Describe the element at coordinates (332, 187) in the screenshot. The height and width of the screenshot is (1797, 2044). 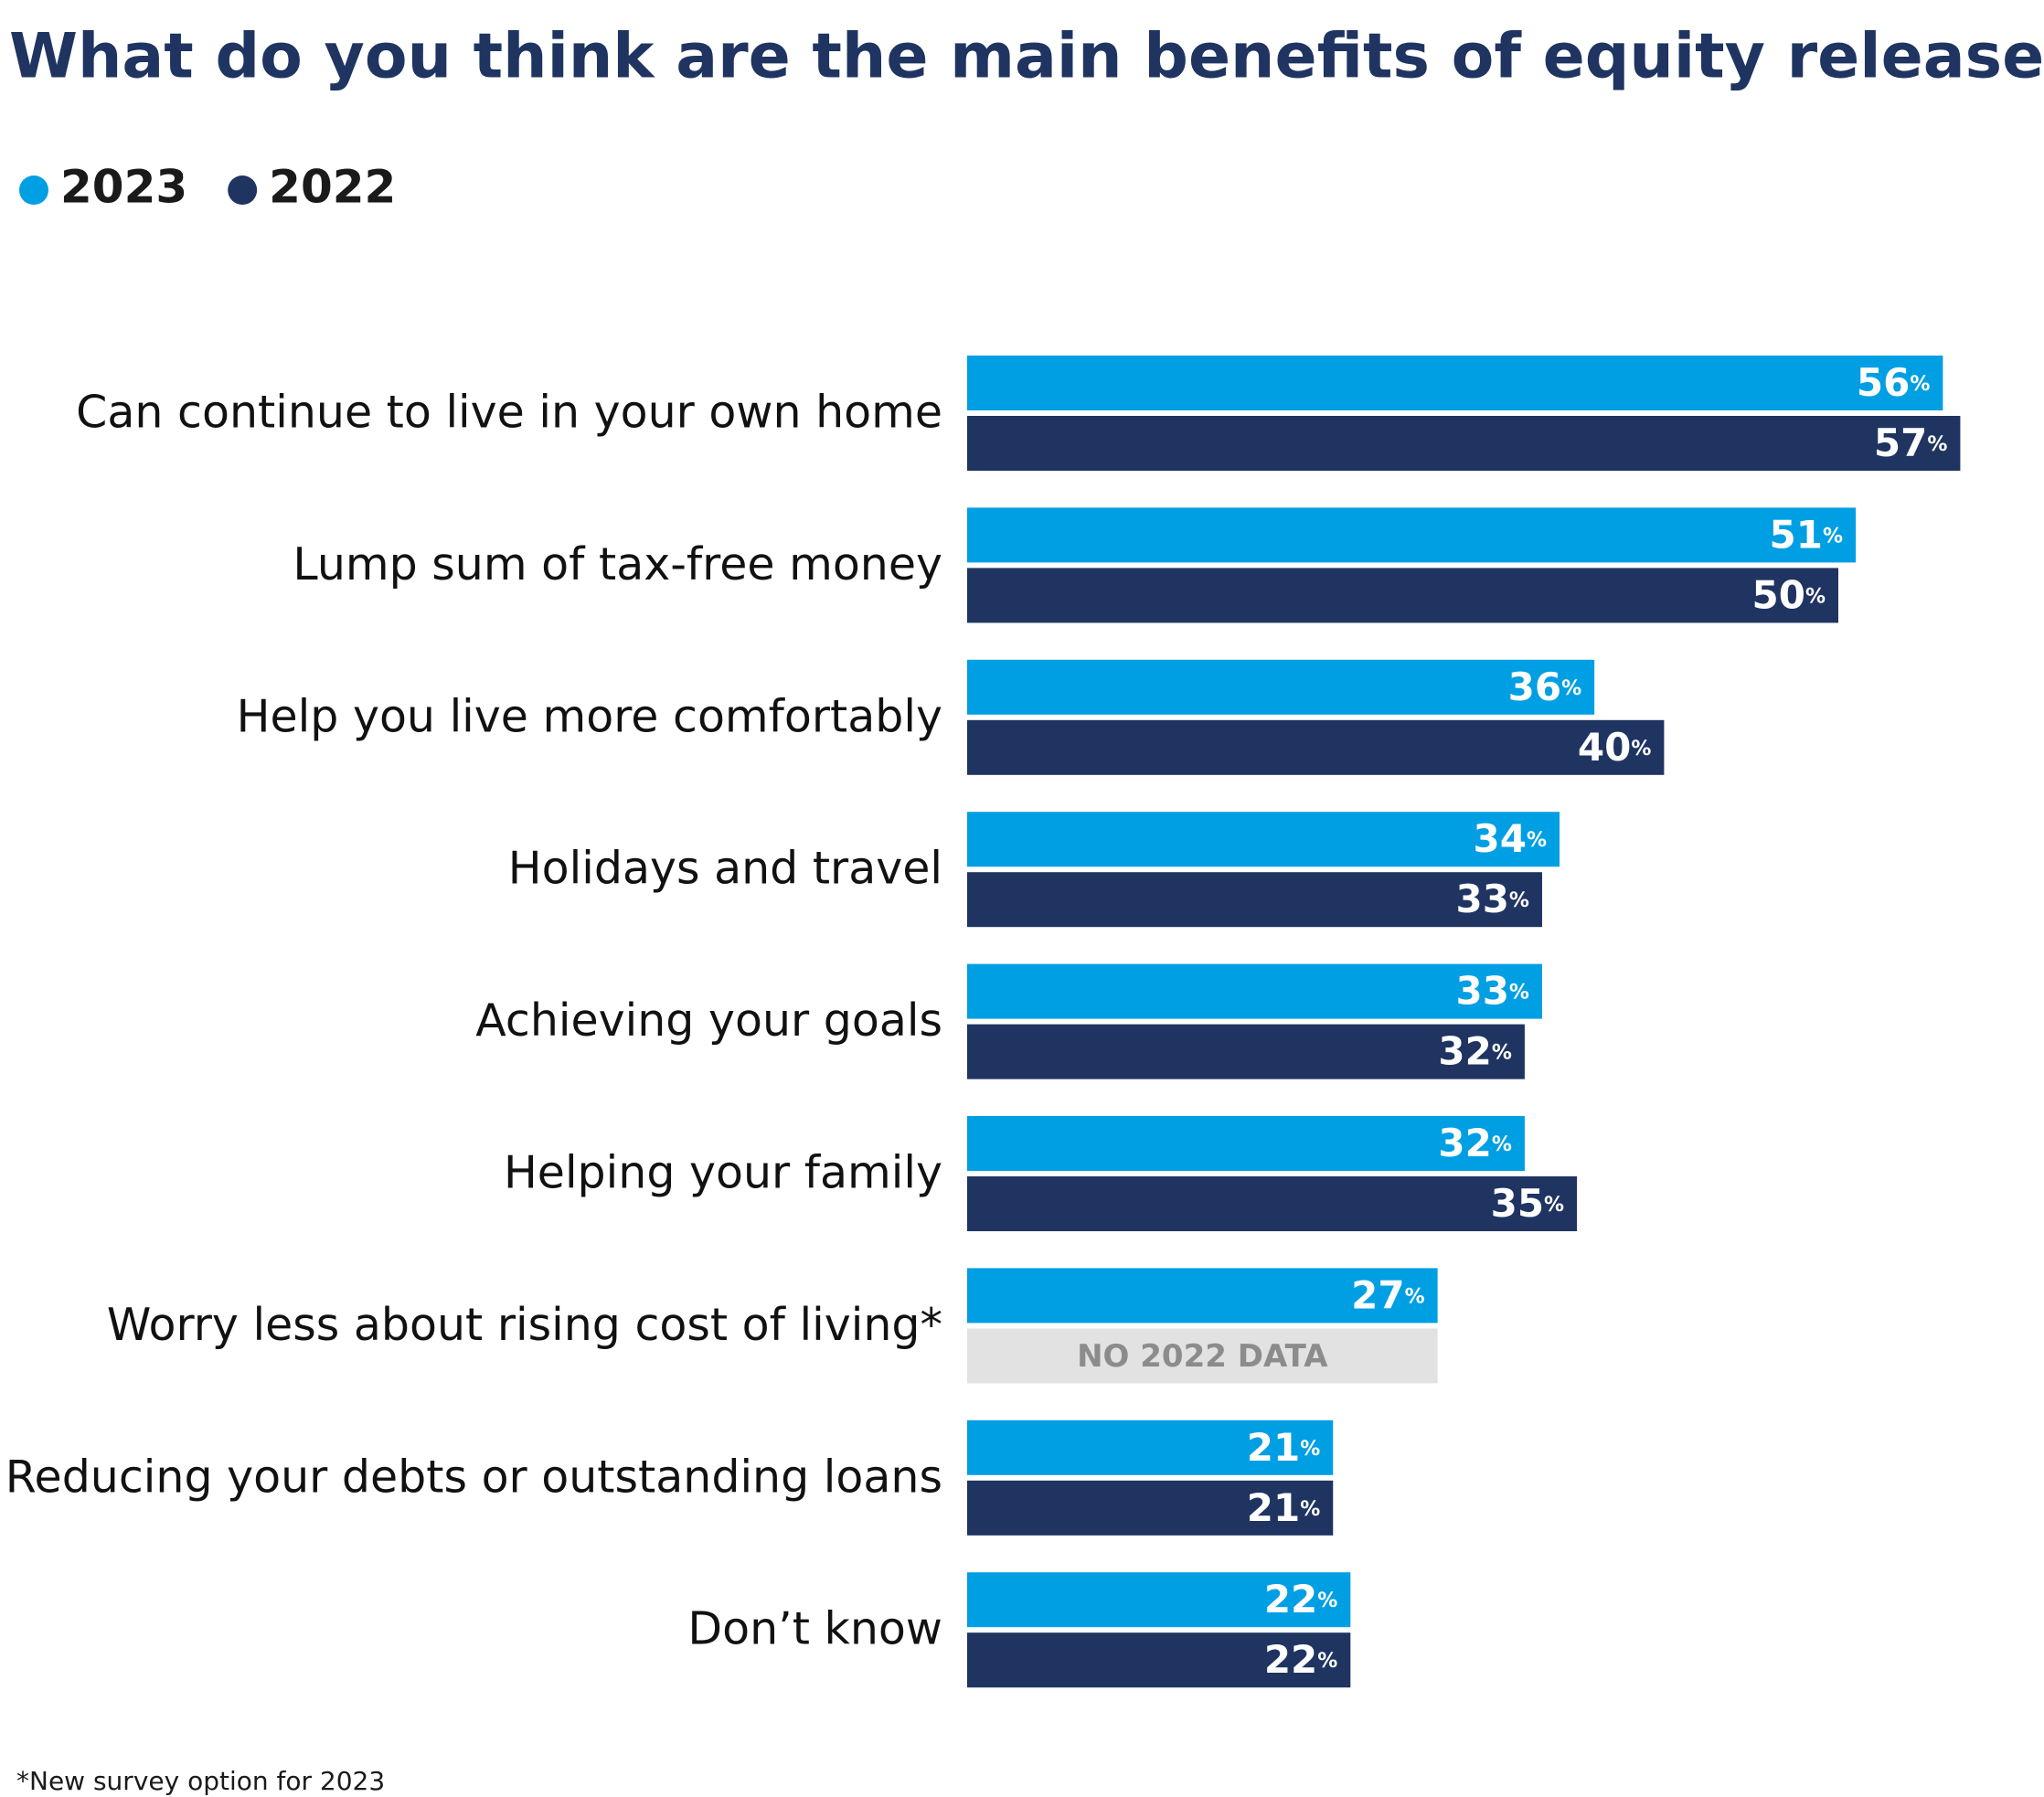
I see `legend-label: 2022` at that location.